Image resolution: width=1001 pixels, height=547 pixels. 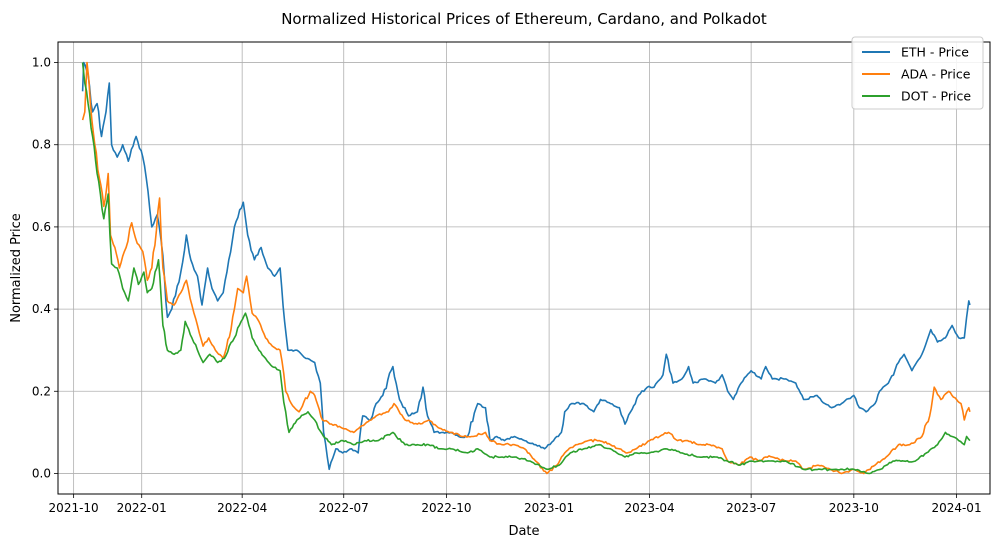 I want to click on legend-label: ETH - Price, so click(x=935, y=52).